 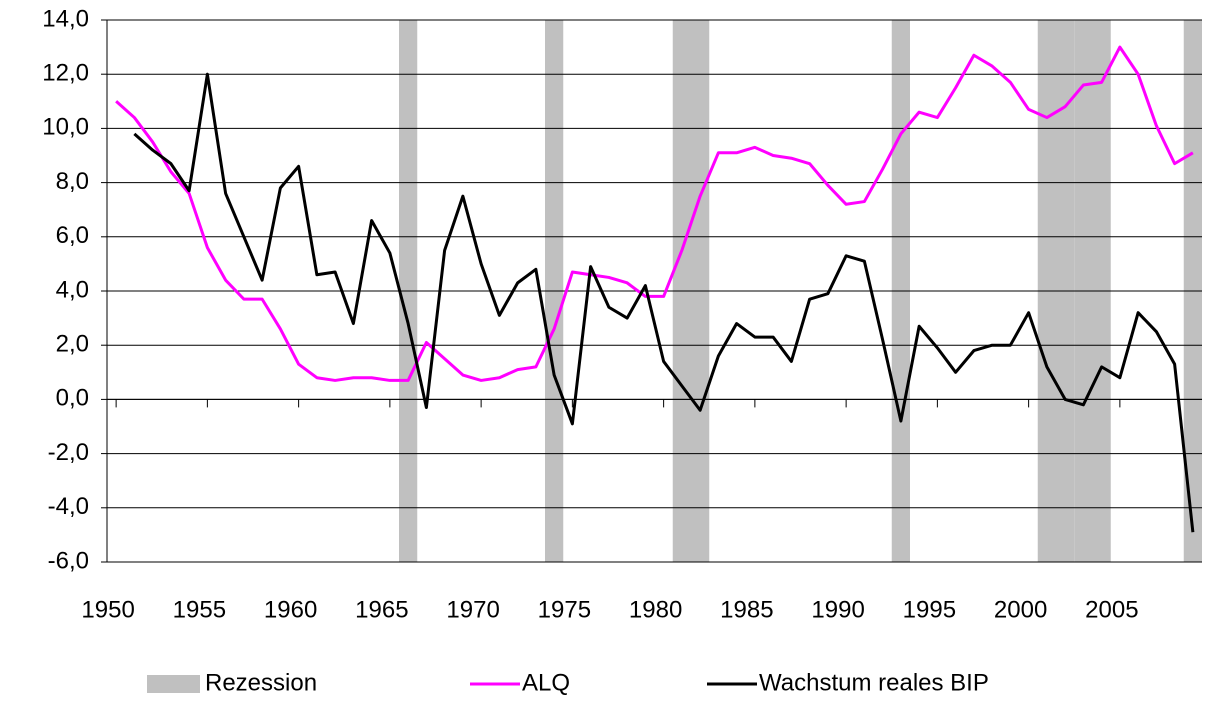 I want to click on y-tick-label: 8,0, so click(x=72, y=181).